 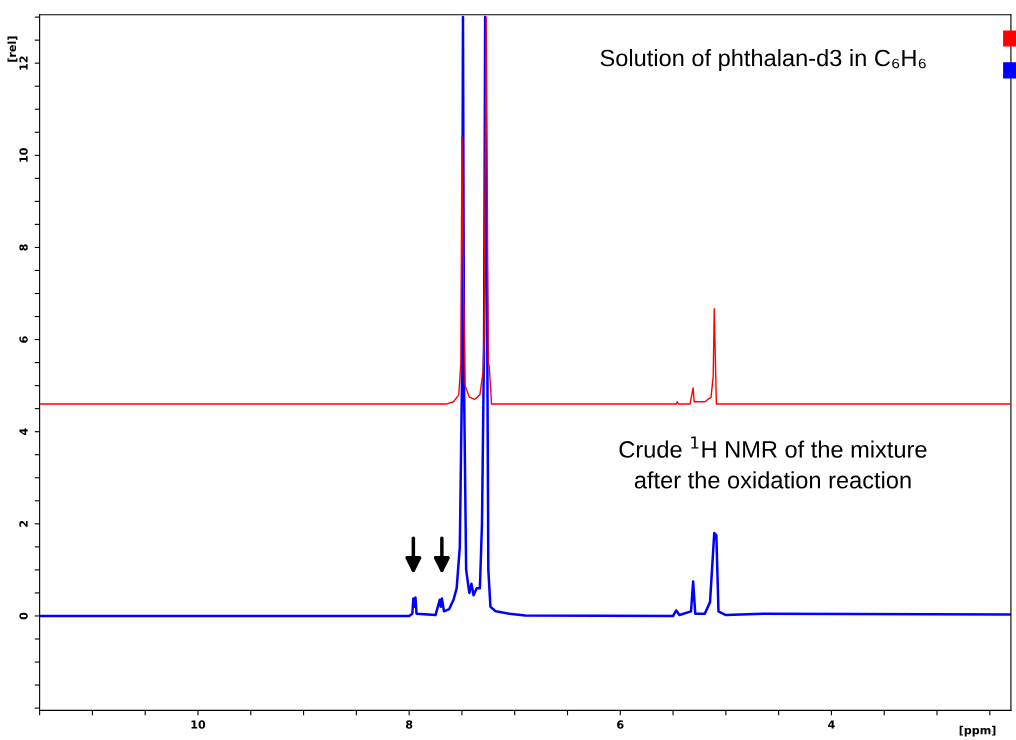 I want to click on y-axis-title: [rel], so click(x=12, y=49).